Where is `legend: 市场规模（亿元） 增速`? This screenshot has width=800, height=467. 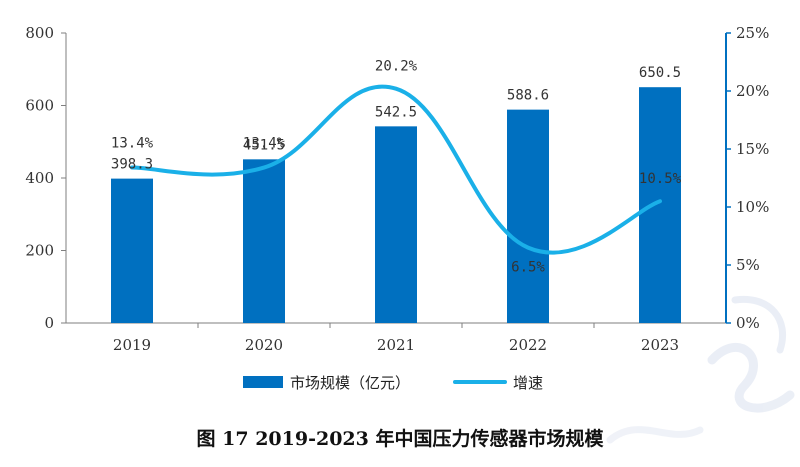 legend: 市场规模（亿元） 增速 is located at coordinates (393, 383).